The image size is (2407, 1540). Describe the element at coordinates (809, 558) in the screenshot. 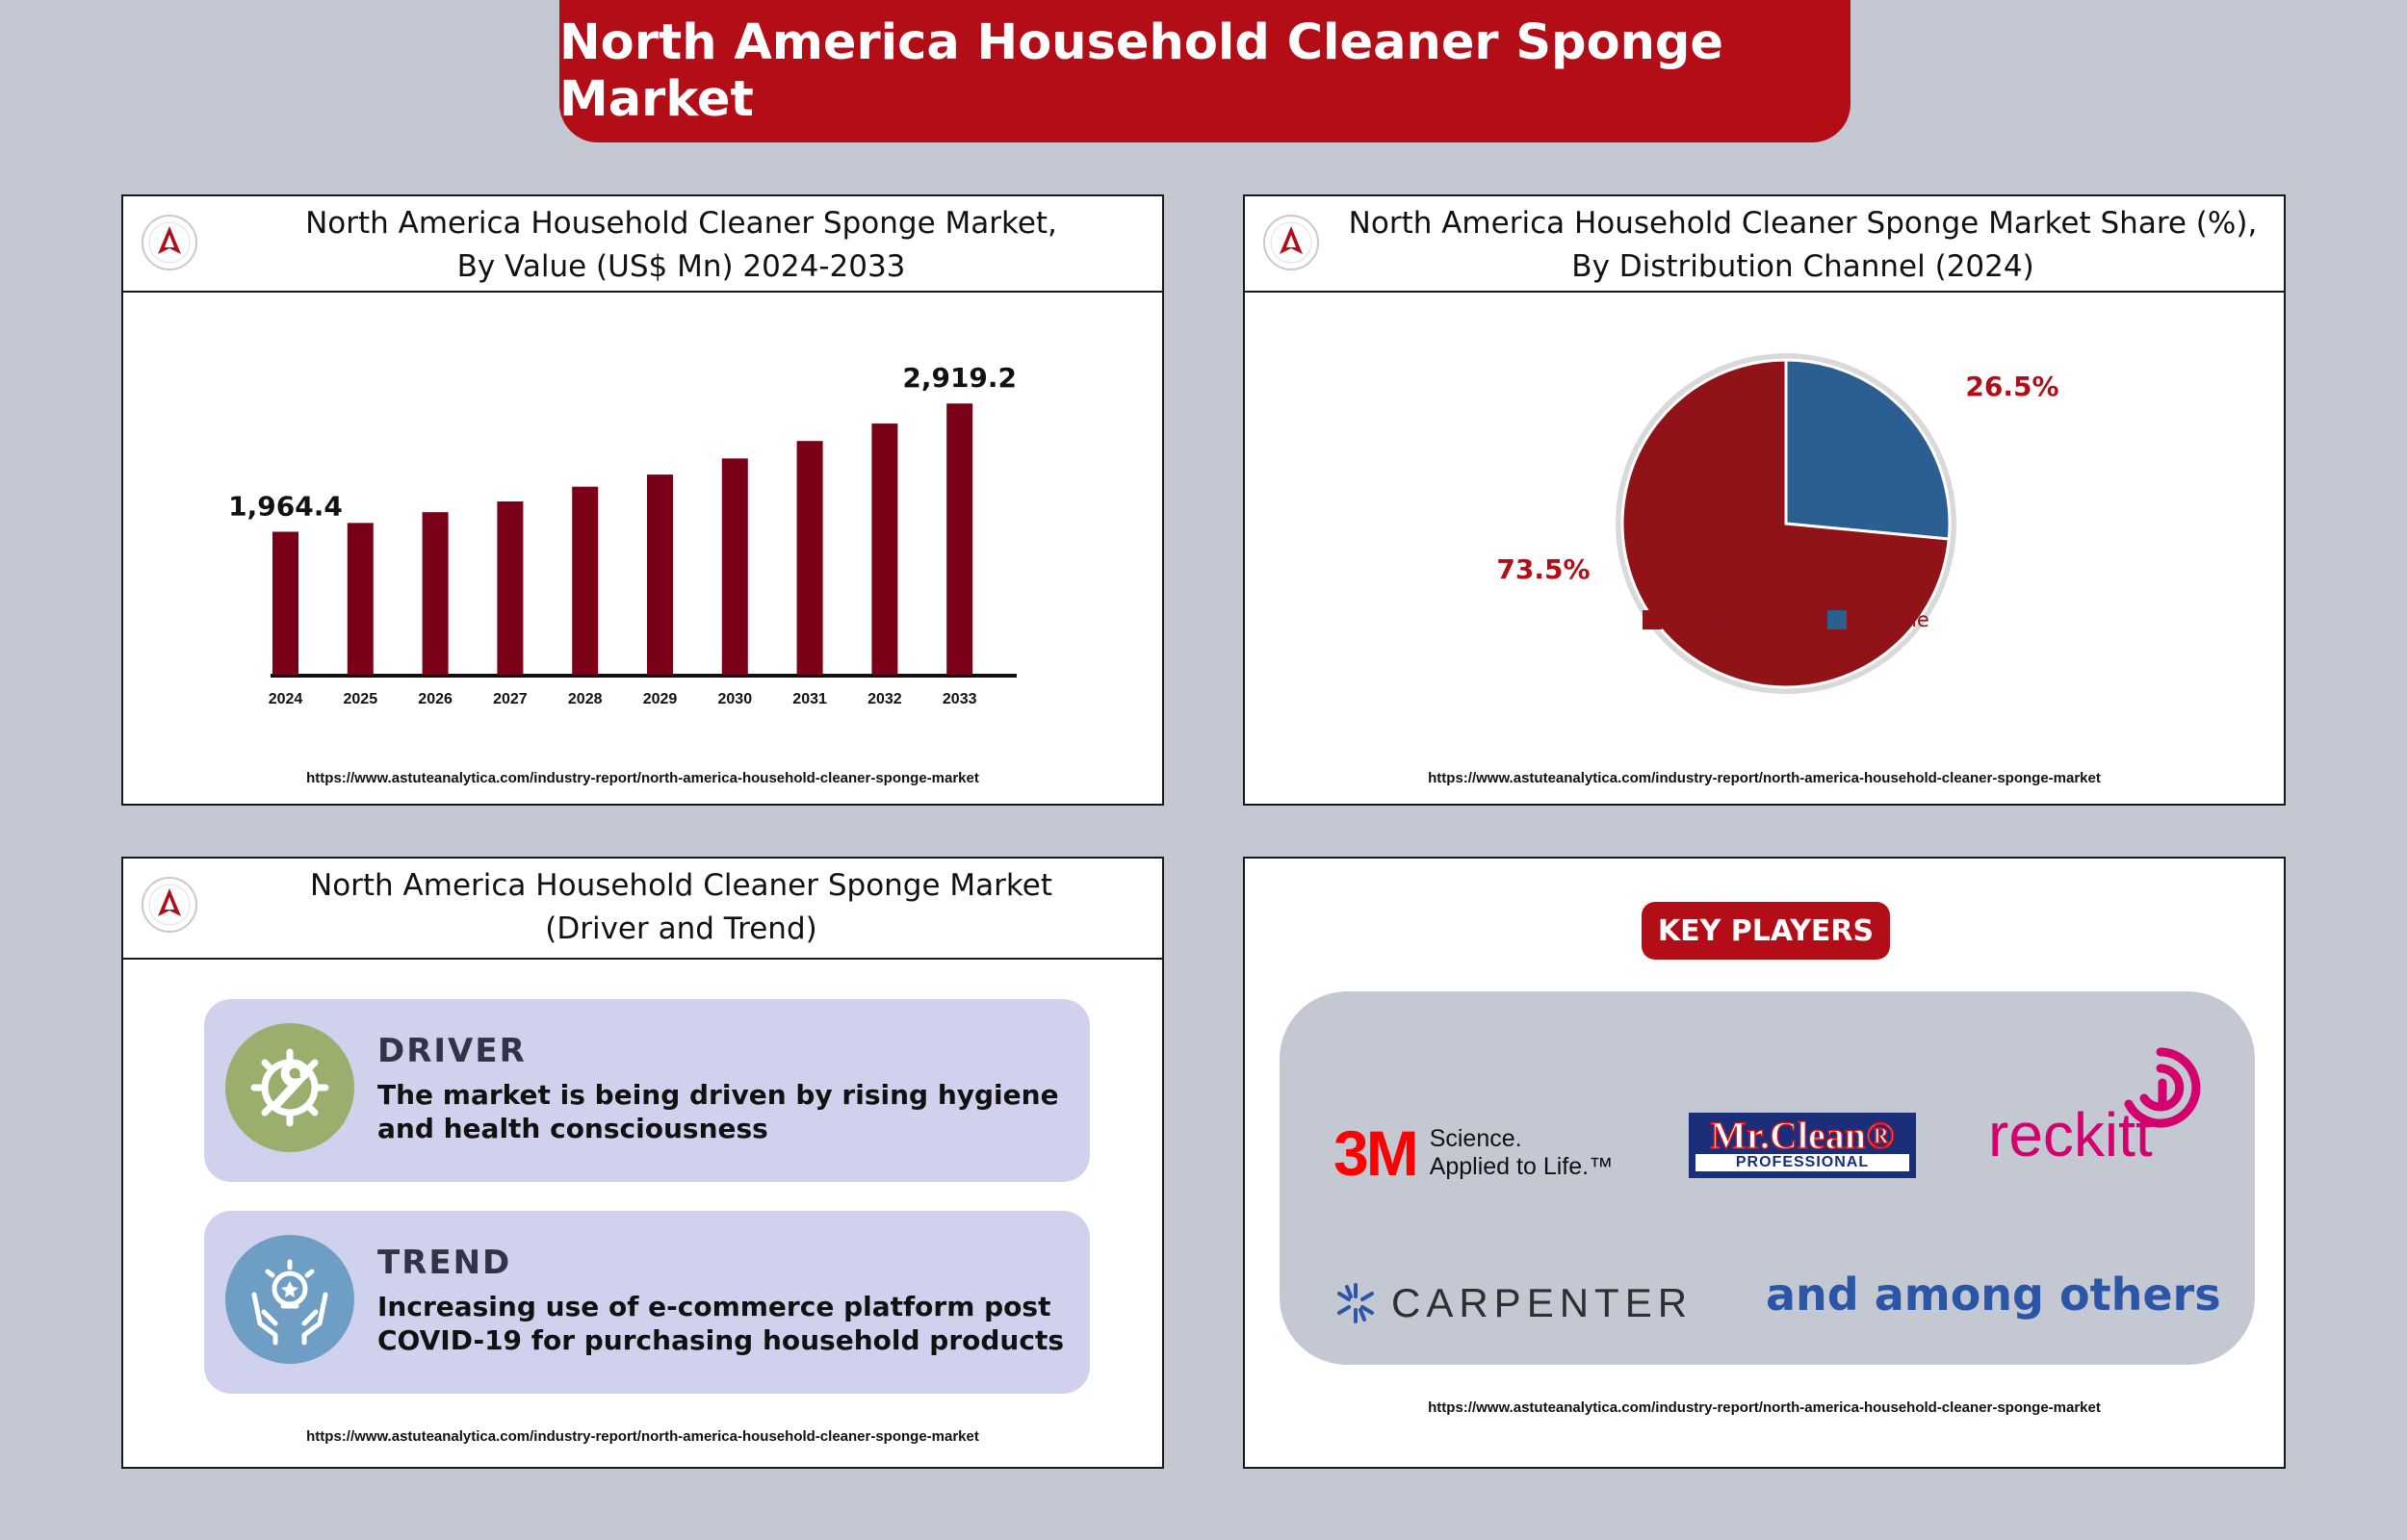

I see `bar-2031` at that location.